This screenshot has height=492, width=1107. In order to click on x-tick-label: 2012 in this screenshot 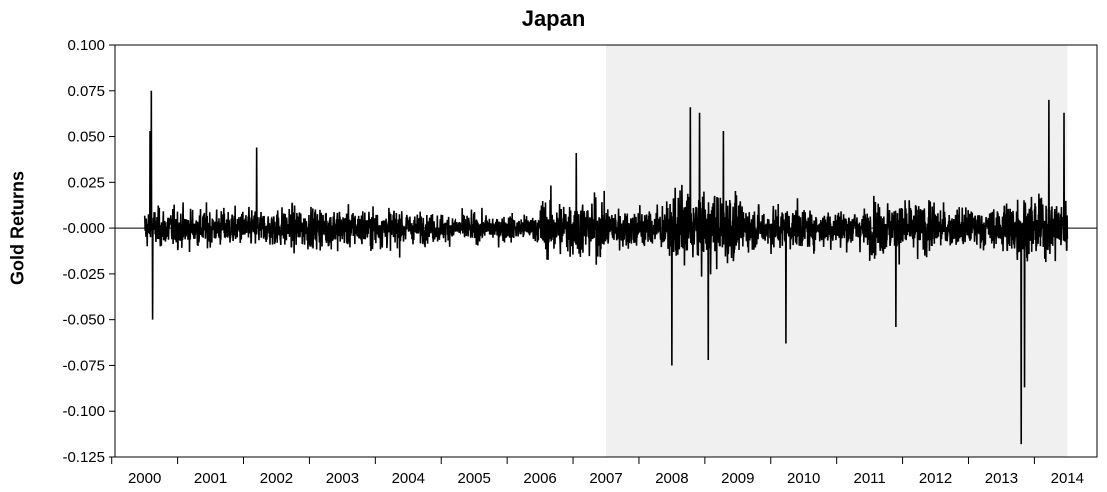, I will do `click(935, 478)`.